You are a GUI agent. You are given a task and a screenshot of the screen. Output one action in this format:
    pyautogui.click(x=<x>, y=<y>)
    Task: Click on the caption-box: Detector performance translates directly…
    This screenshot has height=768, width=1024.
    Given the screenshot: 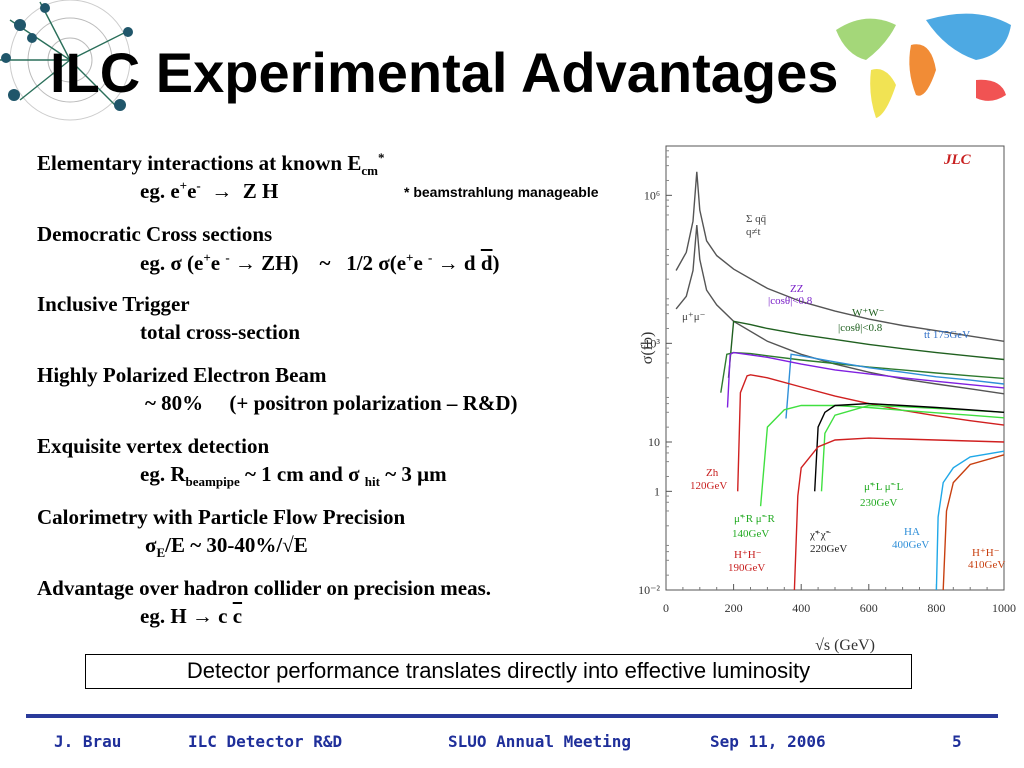 What is the action you would take?
    pyautogui.click(x=498, y=671)
    